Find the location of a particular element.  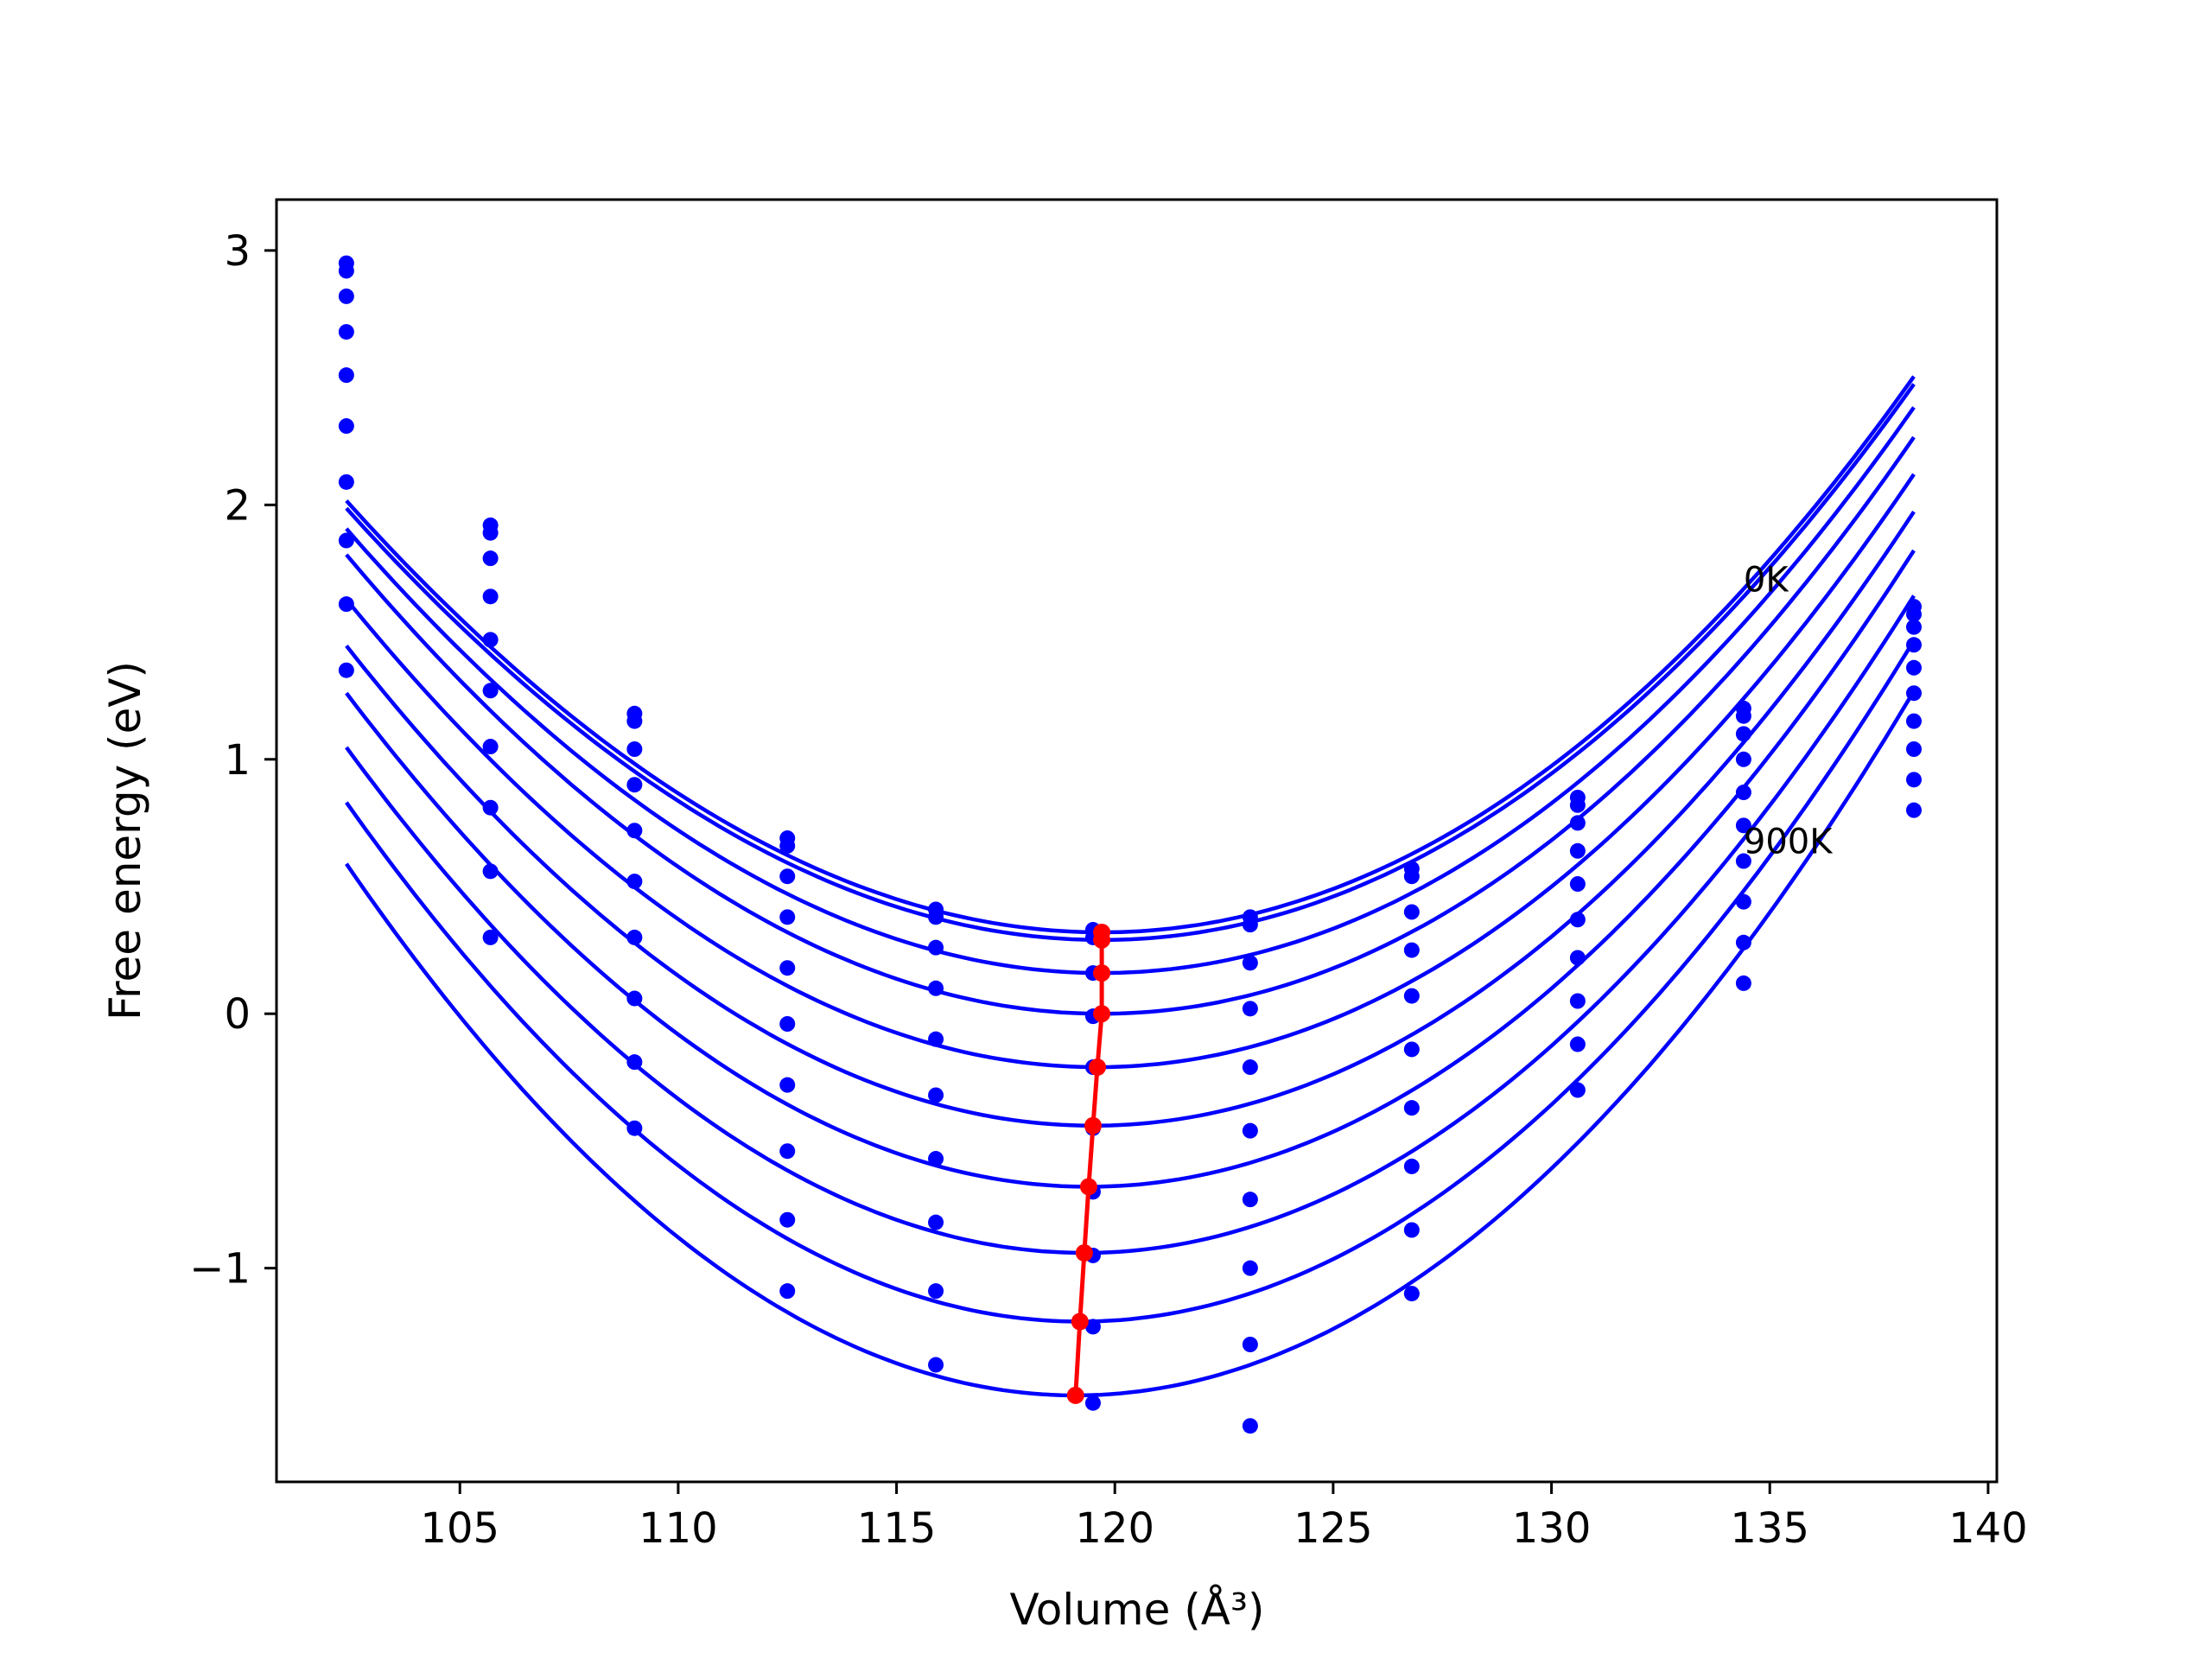

minimum-trace-line is located at coordinates (1088, 1164).